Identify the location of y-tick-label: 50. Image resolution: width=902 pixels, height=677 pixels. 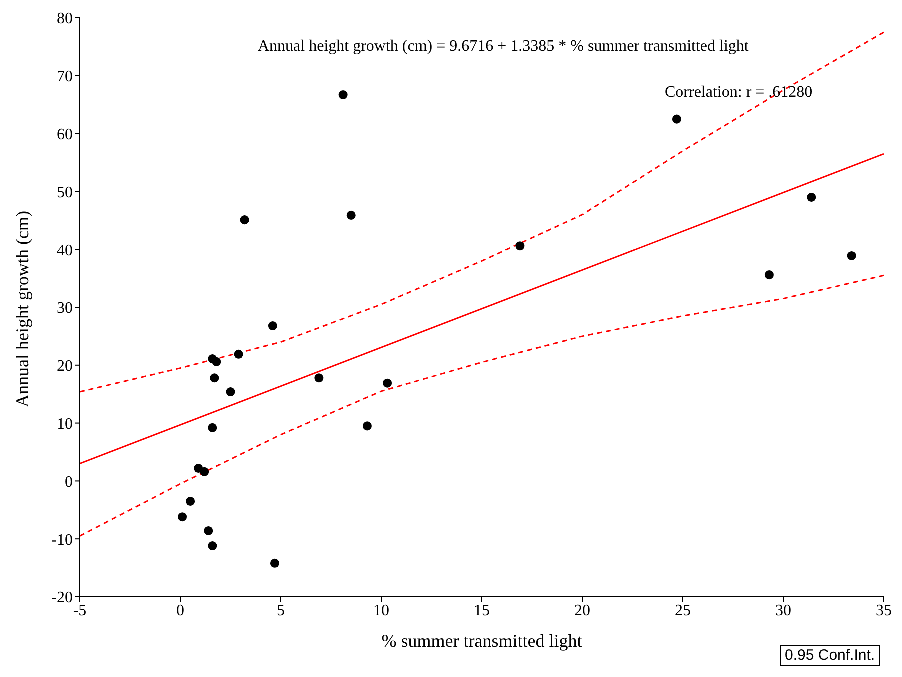
(65, 193).